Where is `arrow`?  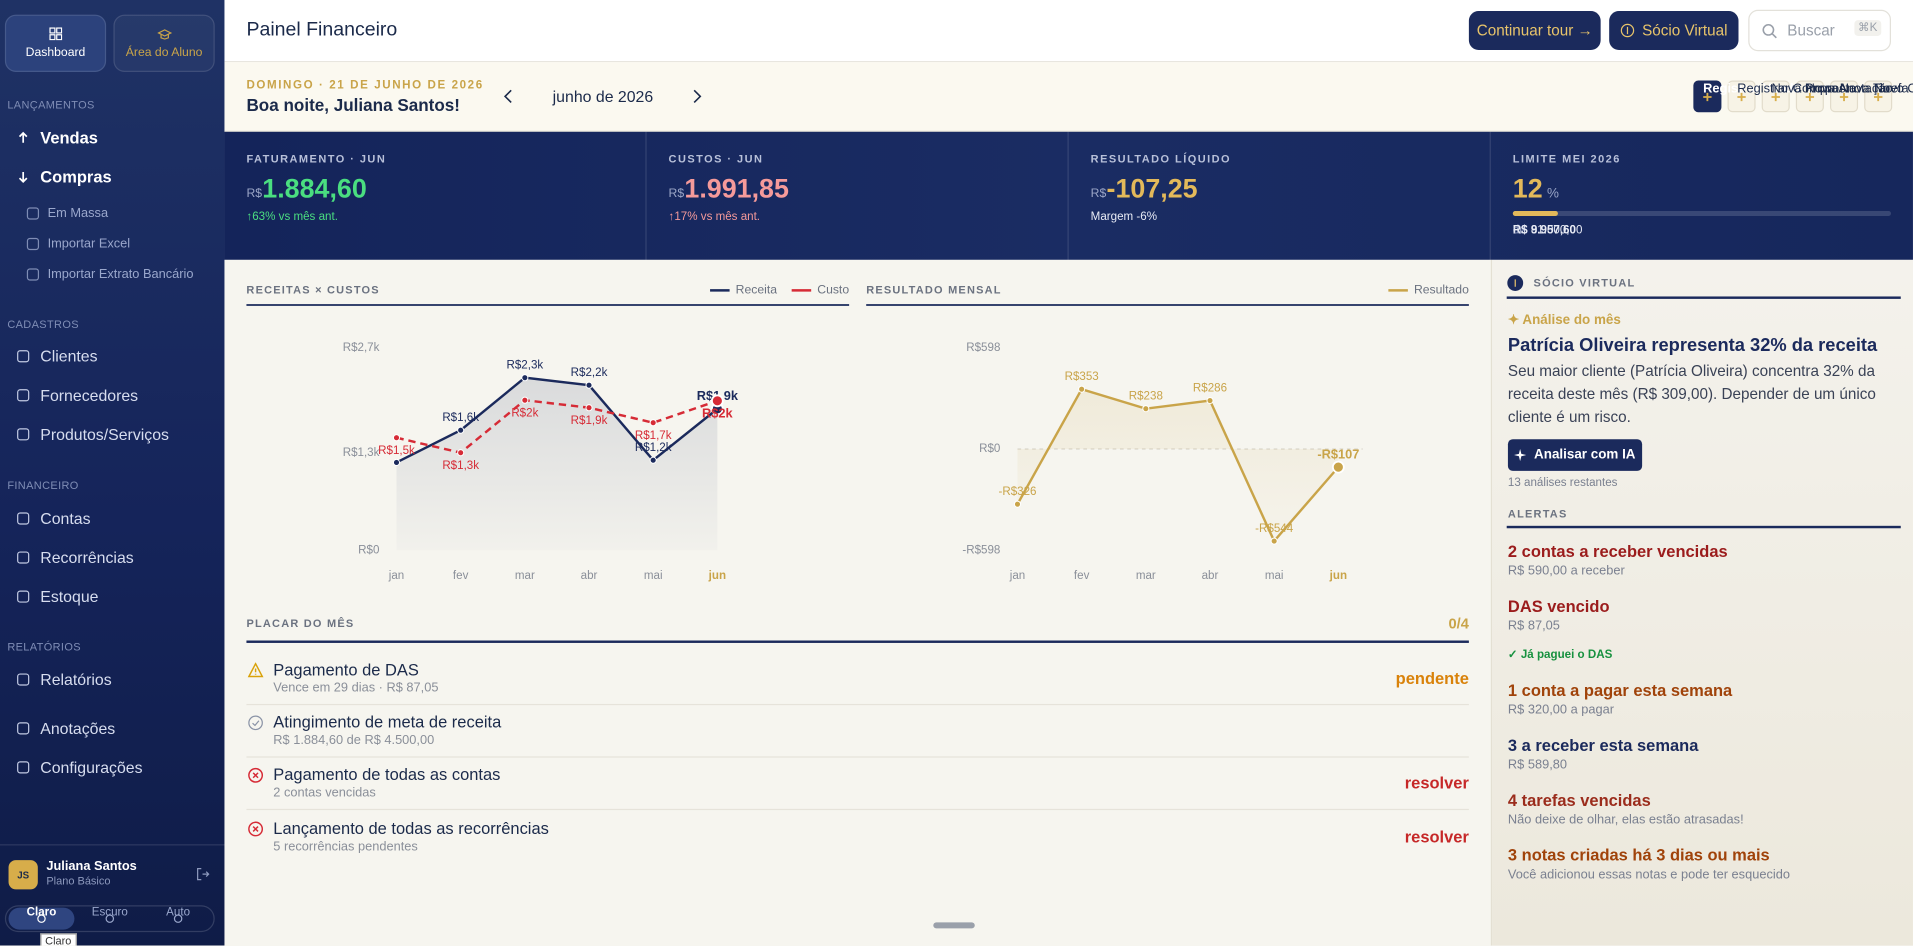
arrow is located at coordinates (23, 177).